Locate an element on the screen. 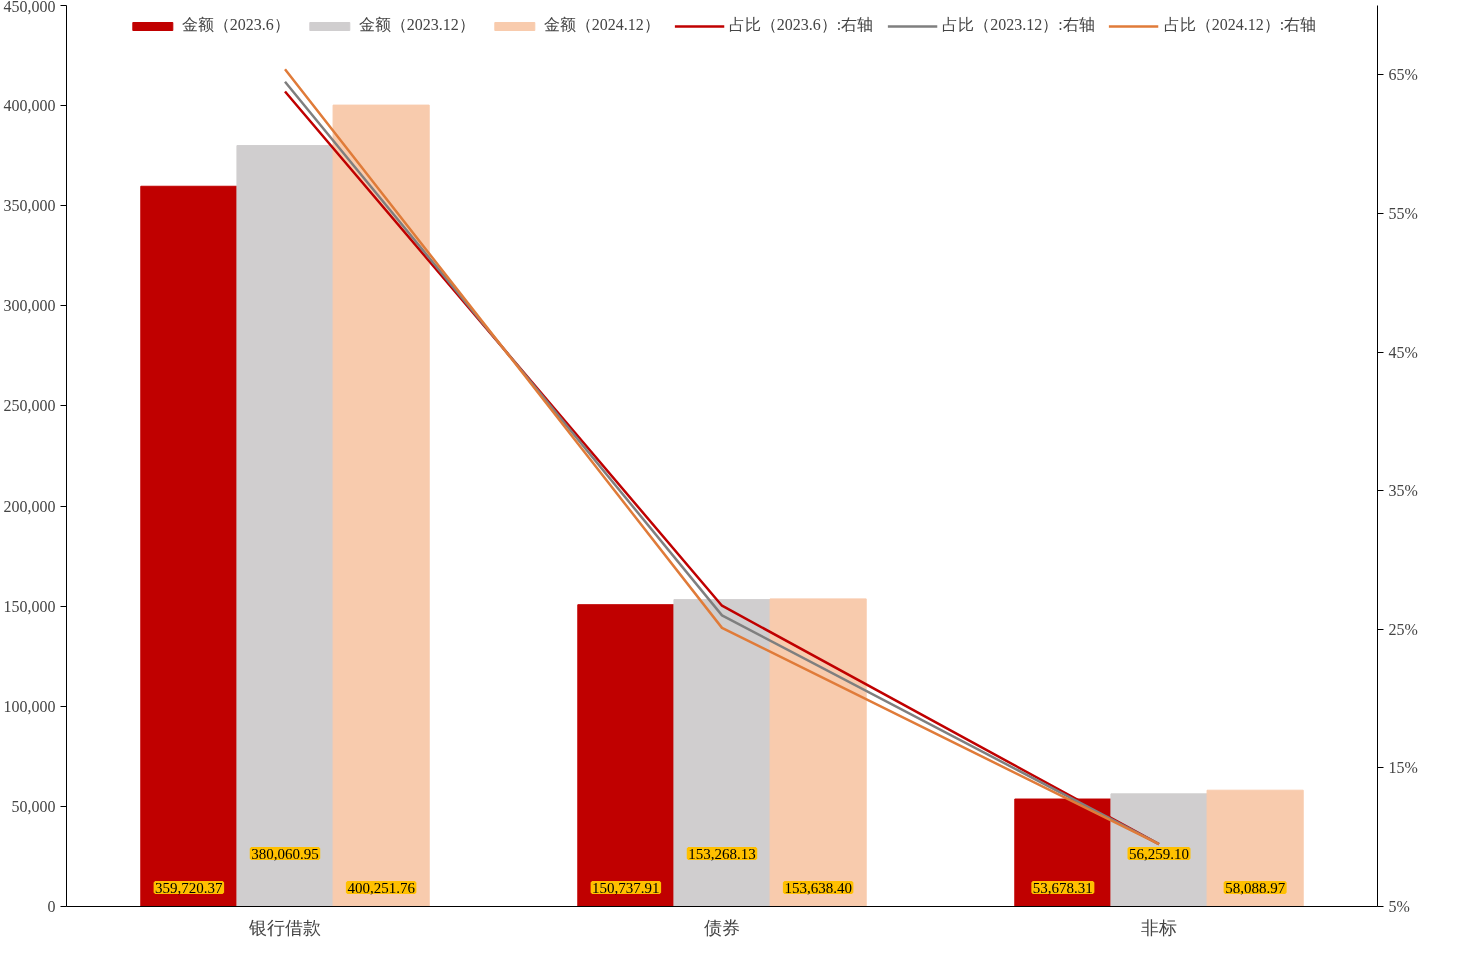  y-tick-label: 450,000 is located at coordinates (29, 7).